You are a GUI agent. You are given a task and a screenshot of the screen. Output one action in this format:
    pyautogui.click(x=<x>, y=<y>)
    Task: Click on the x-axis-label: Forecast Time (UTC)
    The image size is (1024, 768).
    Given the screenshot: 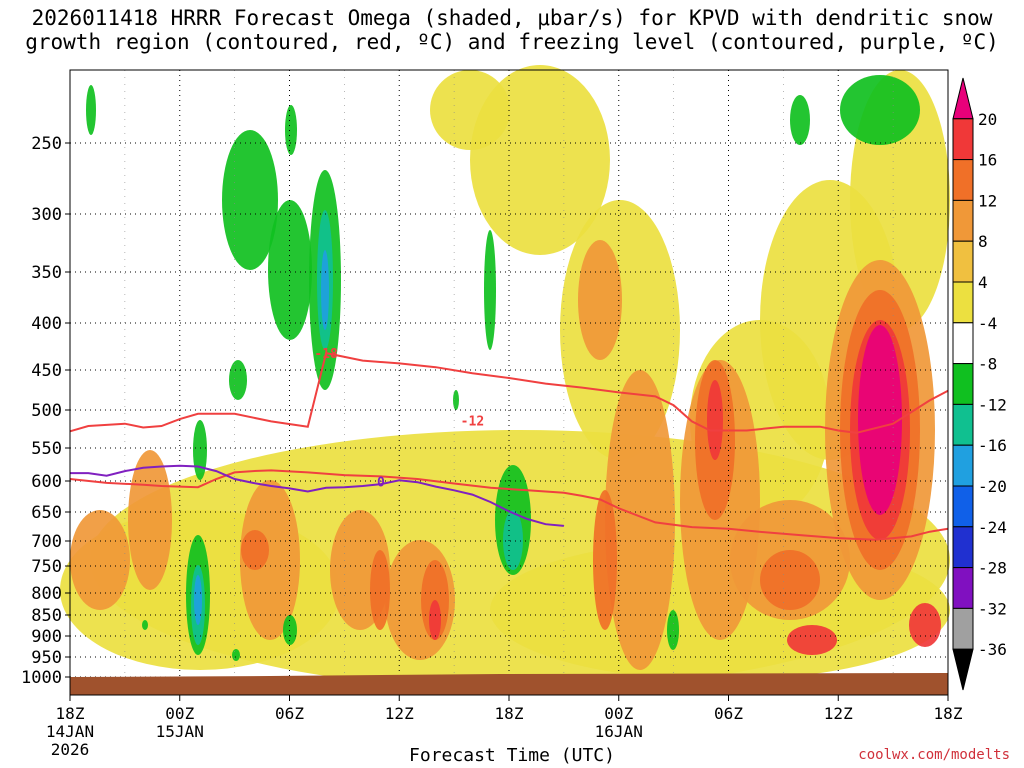 What is the action you would take?
    pyautogui.click(x=512, y=755)
    